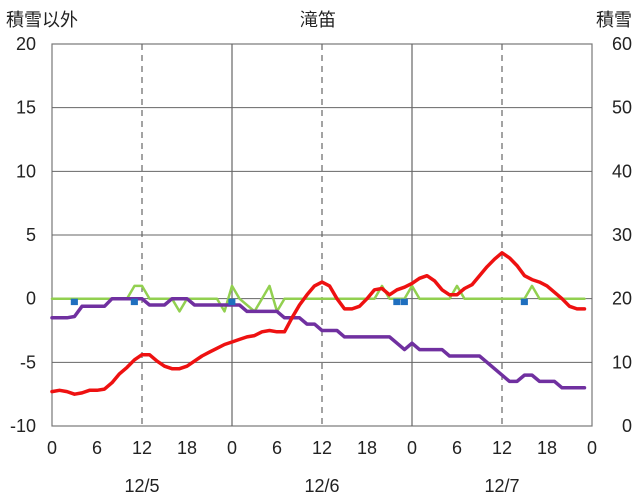 The image size is (636, 501). What do you see at coordinates (622, 108) in the screenshot?
I see `y-right-tick-label: 50` at bounding box center [622, 108].